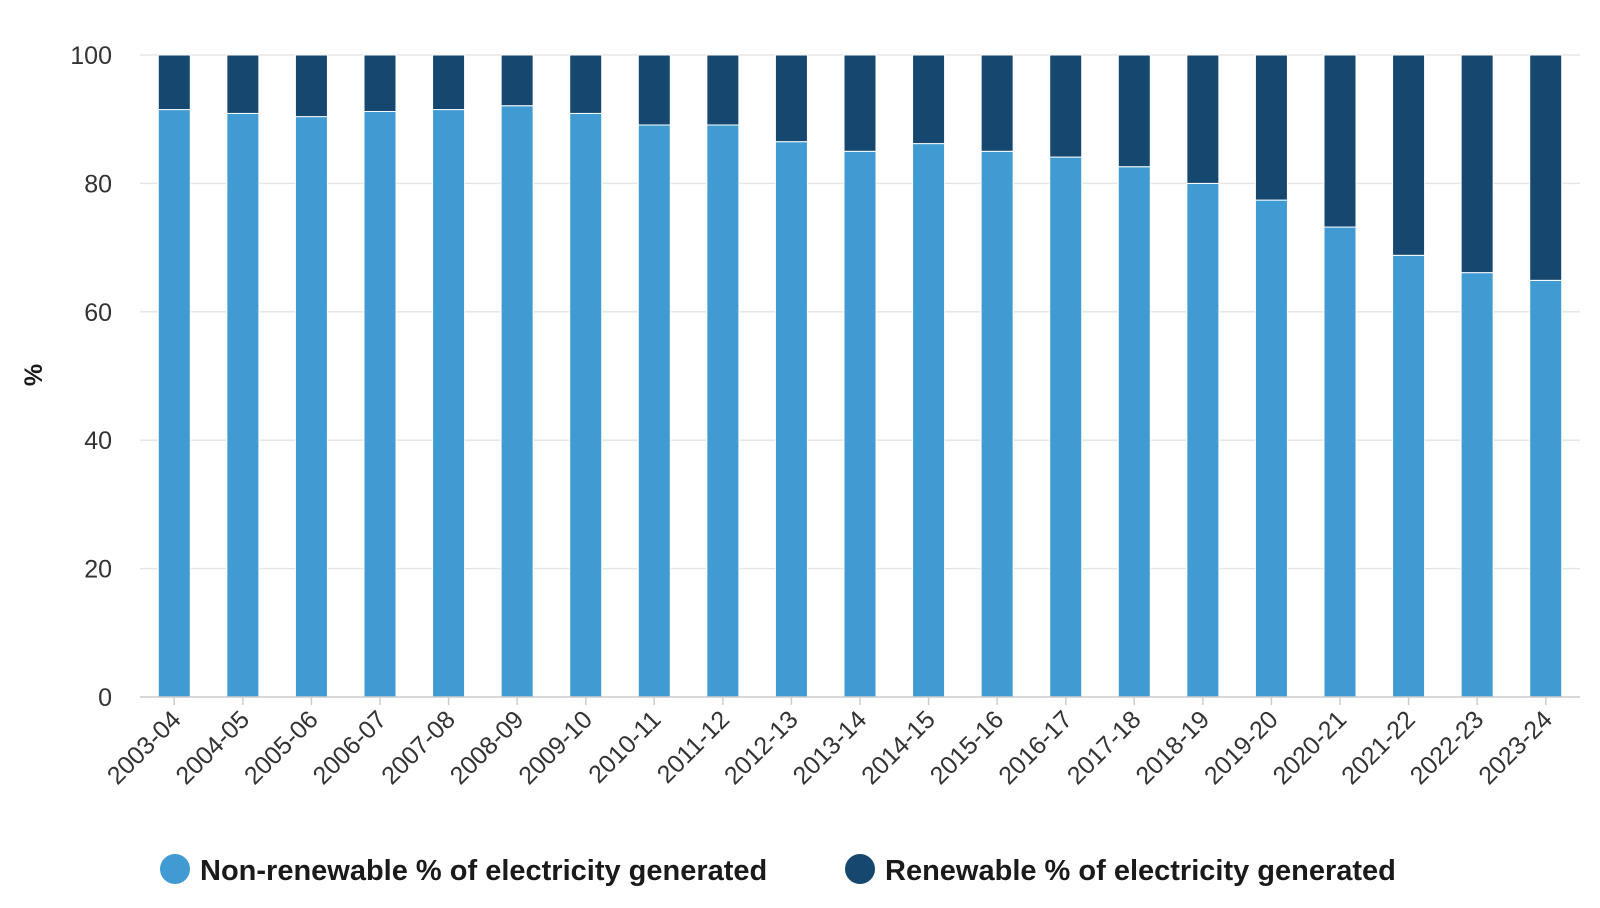 This screenshot has width=1600, height=908. What do you see at coordinates (967, 747) in the screenshot?
I see `x-tick-label-2015-16: 2015-16` at bounding box center [967, 747].